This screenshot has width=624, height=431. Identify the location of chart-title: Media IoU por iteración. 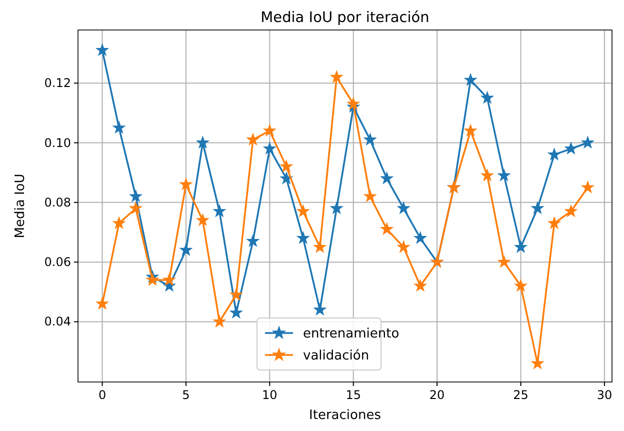
(345, 18).